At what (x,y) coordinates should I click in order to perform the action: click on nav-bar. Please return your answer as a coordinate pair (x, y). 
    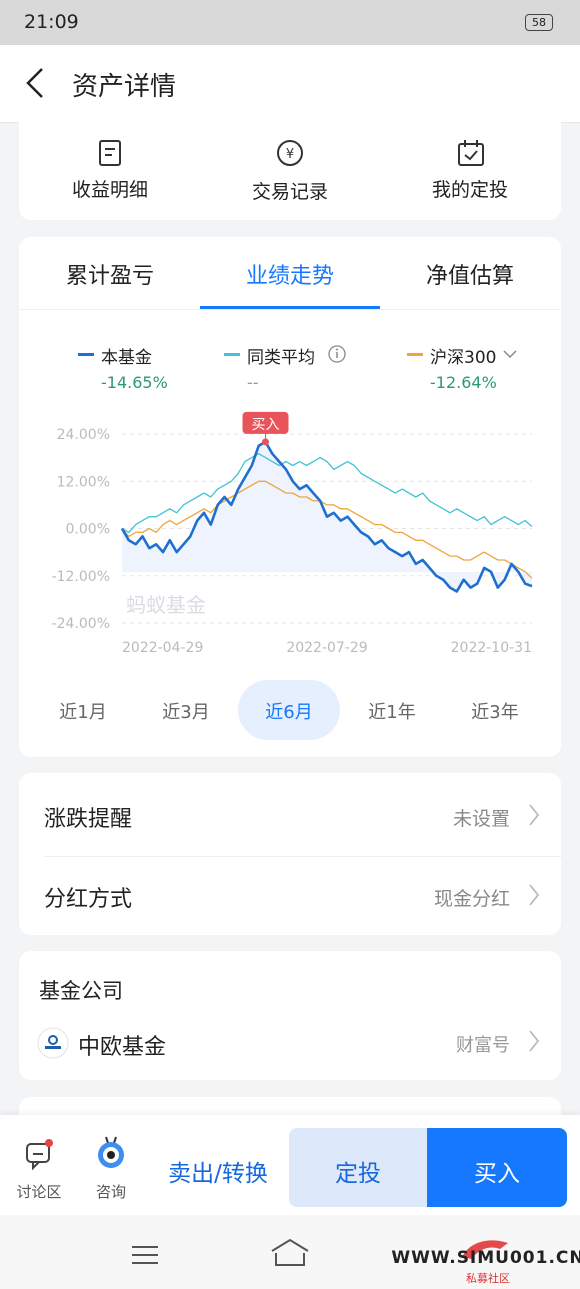
    Looking at the image, I should click on (290, 1252).